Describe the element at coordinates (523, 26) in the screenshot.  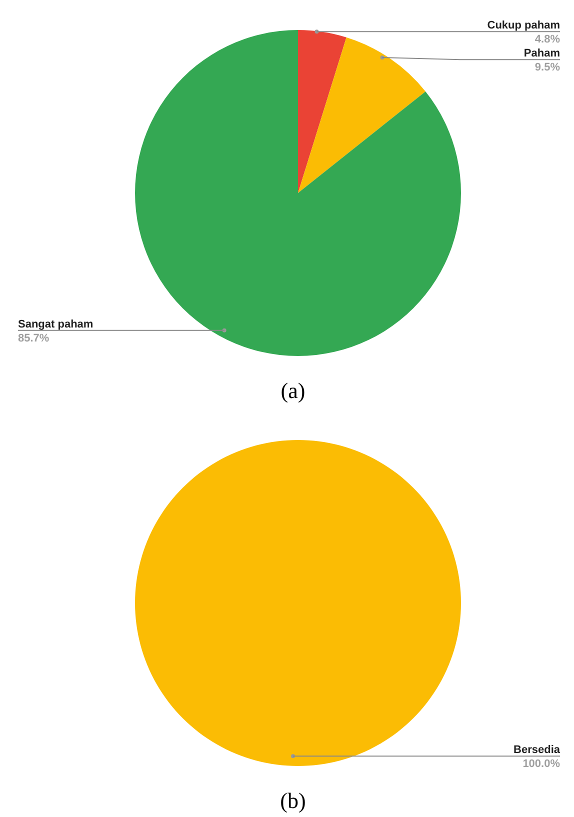
I see `slice-label: Cukup paham` at that location.